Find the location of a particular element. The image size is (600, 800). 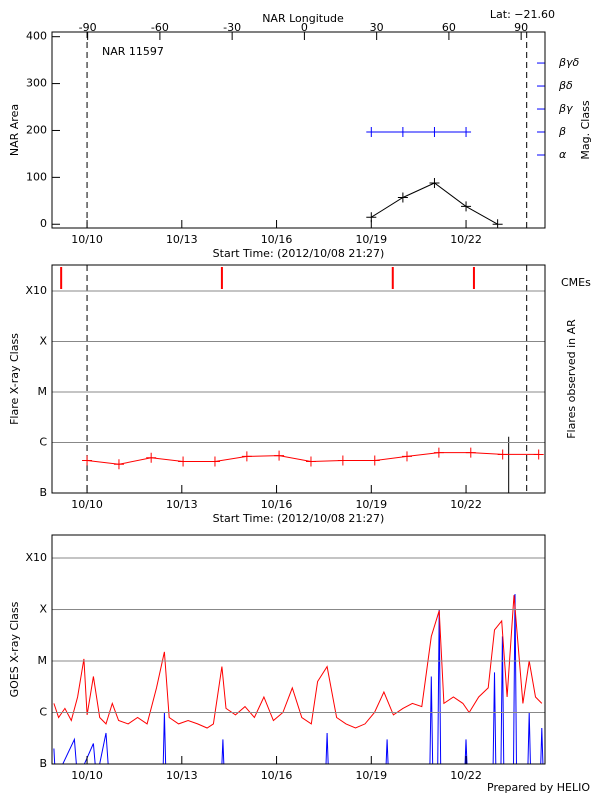

y2-tick-label: βδ is located at coordinates (565, 85).